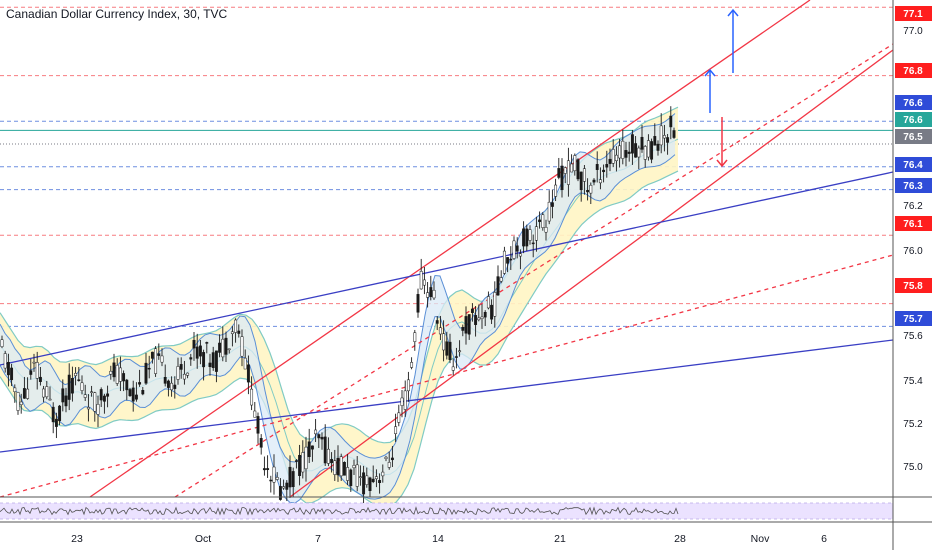 The image size is (932, 550). I want to click on price-label-text: 77.1, so click(913, 14).